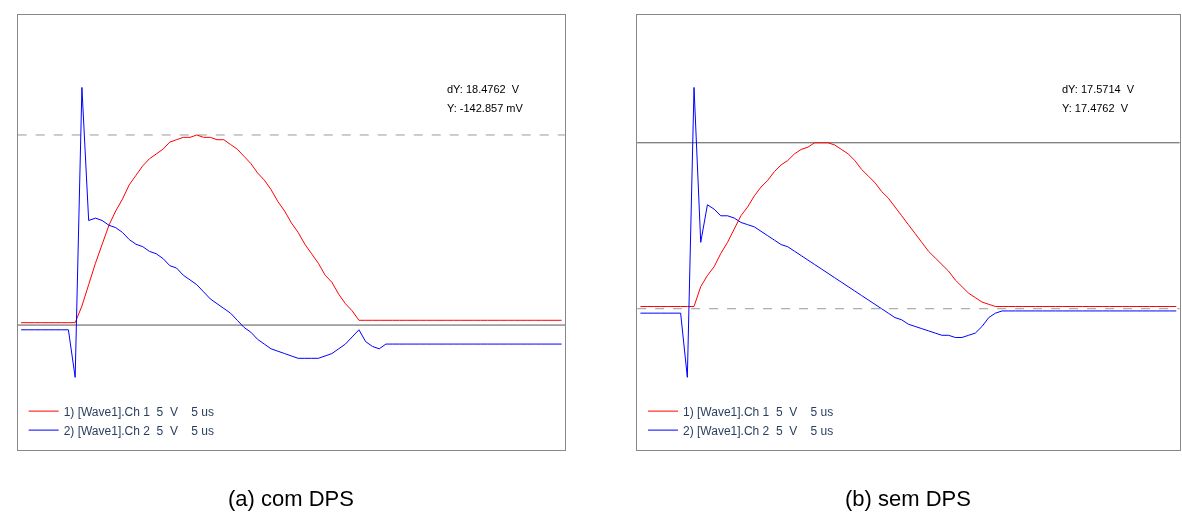 This screenshot has height=517, width=1182. Describe the element at coordinates (485, 108) in the screenshot. I see `annotation: Y: -142.857 mV` at that location.